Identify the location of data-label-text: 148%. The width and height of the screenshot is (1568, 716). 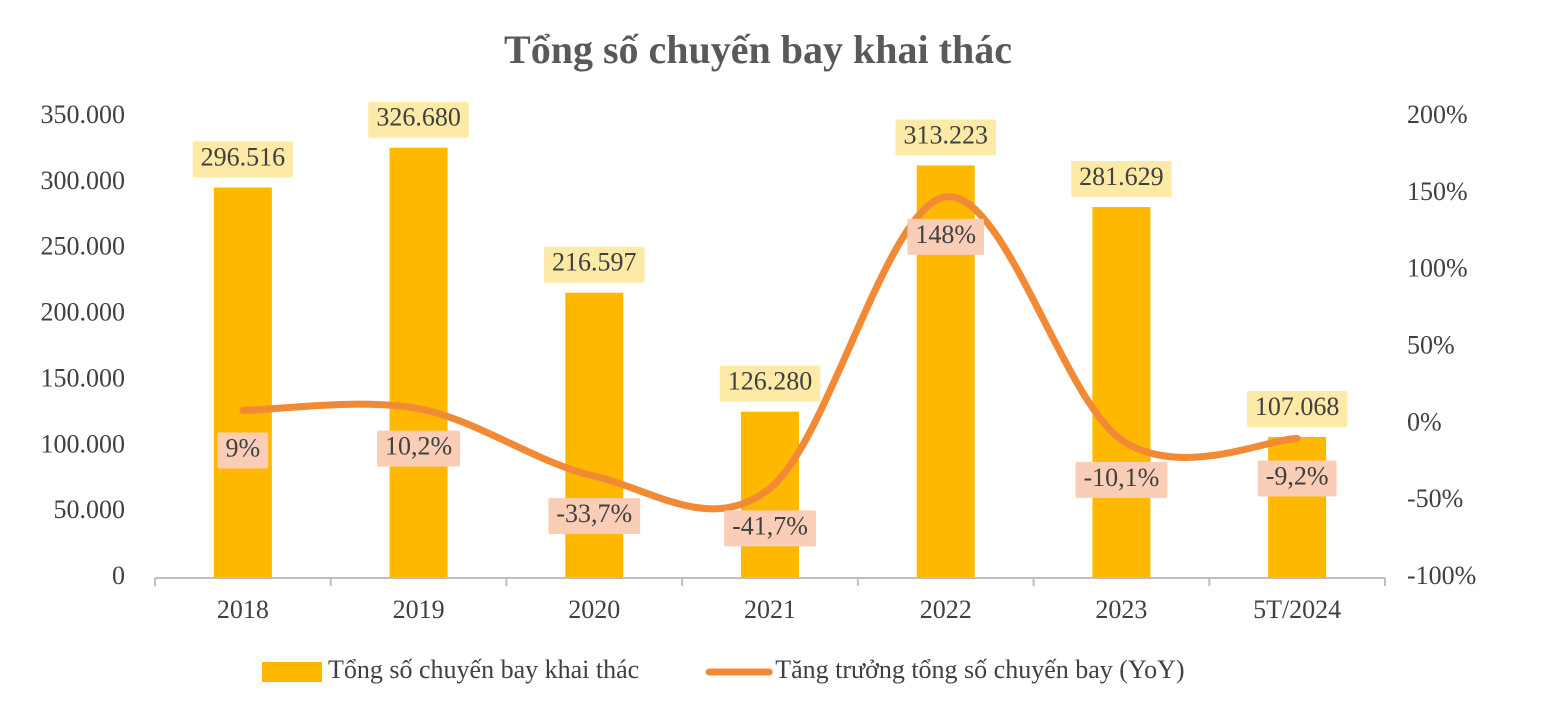
(945, 234).